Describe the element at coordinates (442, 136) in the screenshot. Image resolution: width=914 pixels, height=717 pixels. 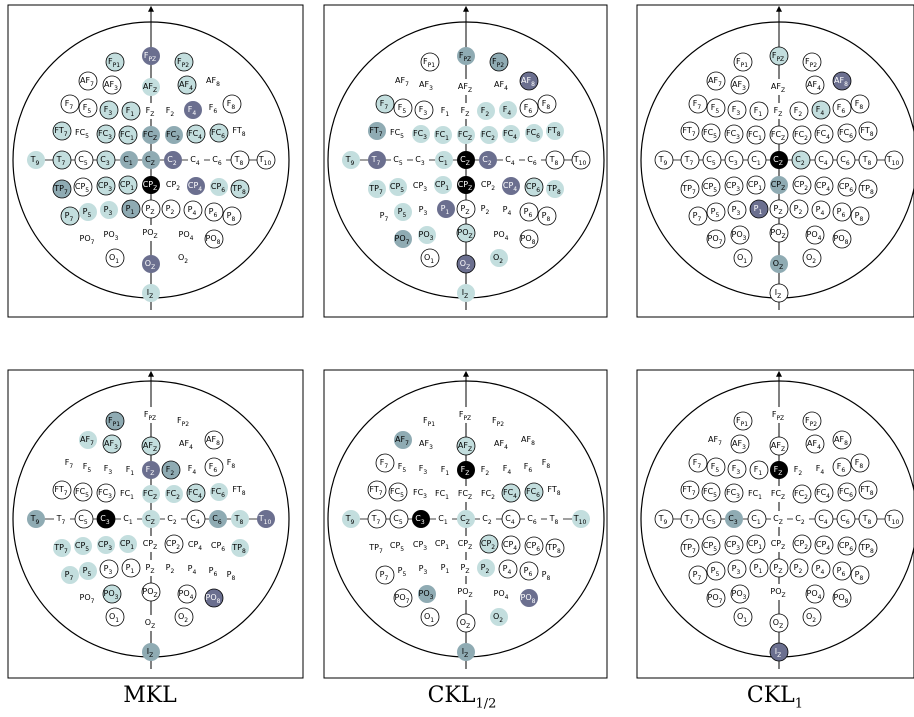
I see `electrode-label: FC1` at that location.